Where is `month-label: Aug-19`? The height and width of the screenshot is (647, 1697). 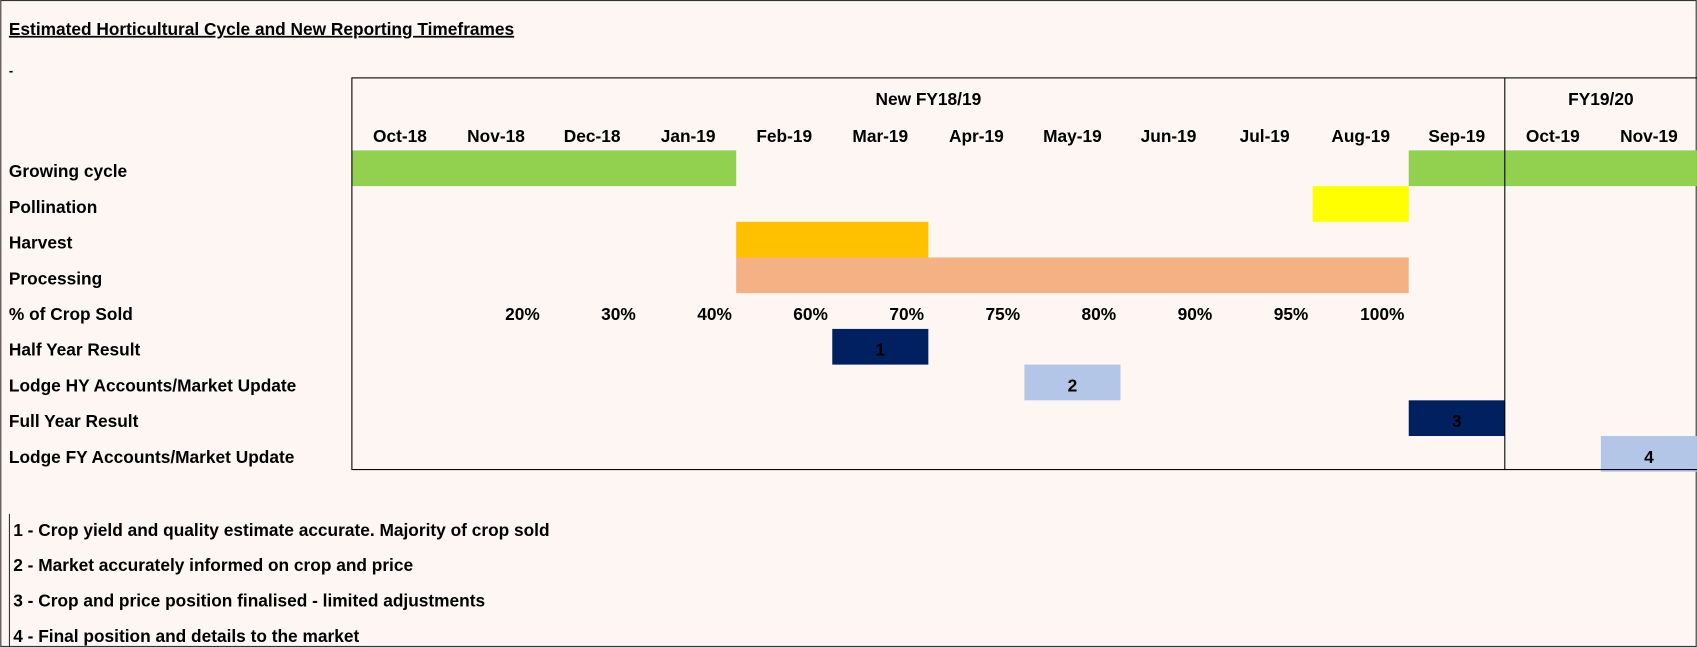
month-label: Aug-19 is located at coordinates (1360, 136).